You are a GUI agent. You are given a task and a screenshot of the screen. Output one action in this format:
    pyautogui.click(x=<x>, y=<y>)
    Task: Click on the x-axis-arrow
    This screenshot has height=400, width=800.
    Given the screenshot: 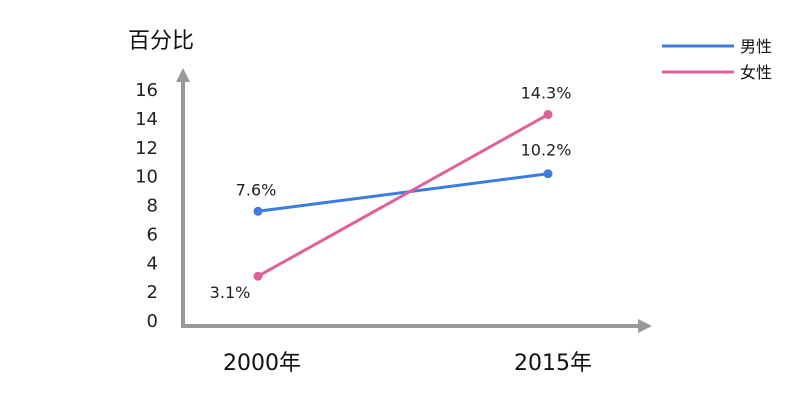 What is the action you would take?
    pyautogui.click(x=645, y=326)
    